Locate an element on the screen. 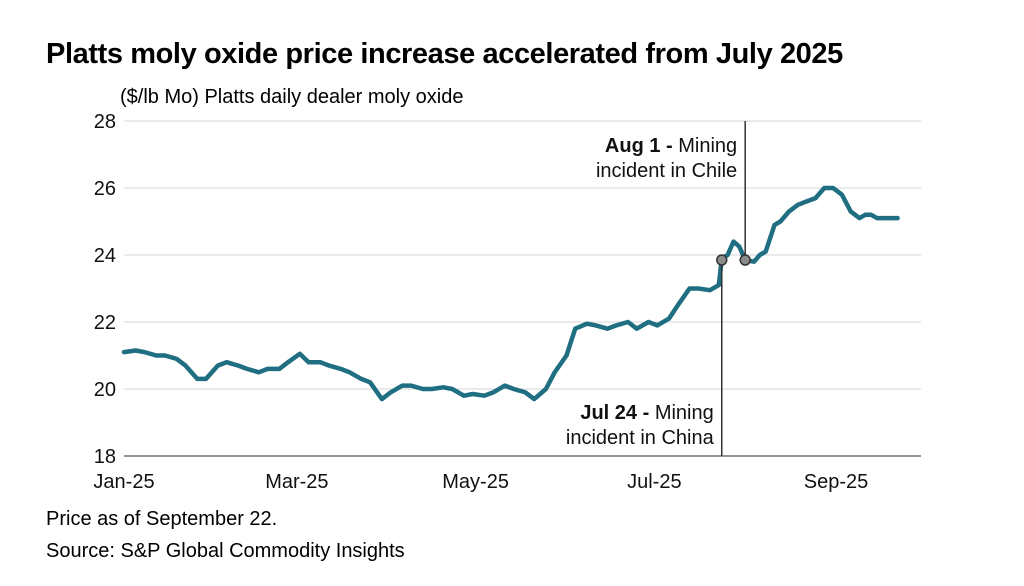 This screenshot has height=586, width=1024. y-axis-unit-label: ($/lb Mo) Platts daily dealer moly oxide is located at coordinates (292, 97).